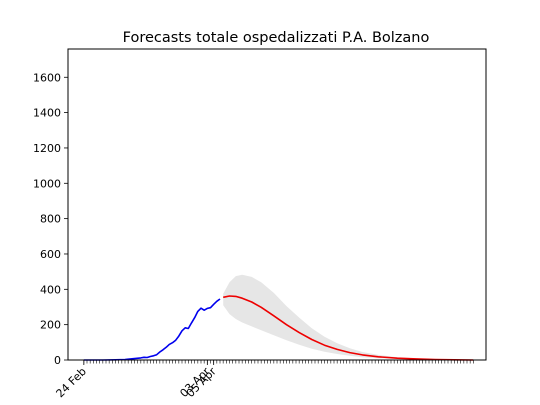  What do you see at coordinates (47, 113) in the screenshot?
I see `y-tick-label: 1400` at bounding box center [47, 113].